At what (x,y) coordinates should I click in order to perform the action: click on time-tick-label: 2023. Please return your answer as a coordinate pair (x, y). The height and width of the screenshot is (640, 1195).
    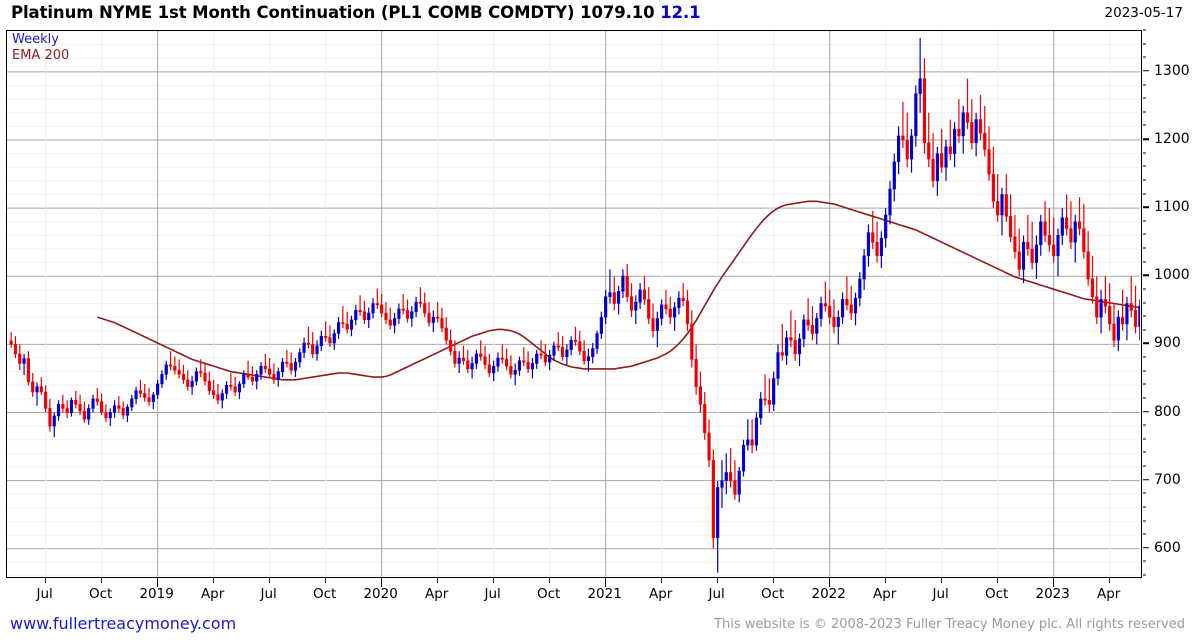
    Looking at the image, I should click on (1052, 594).